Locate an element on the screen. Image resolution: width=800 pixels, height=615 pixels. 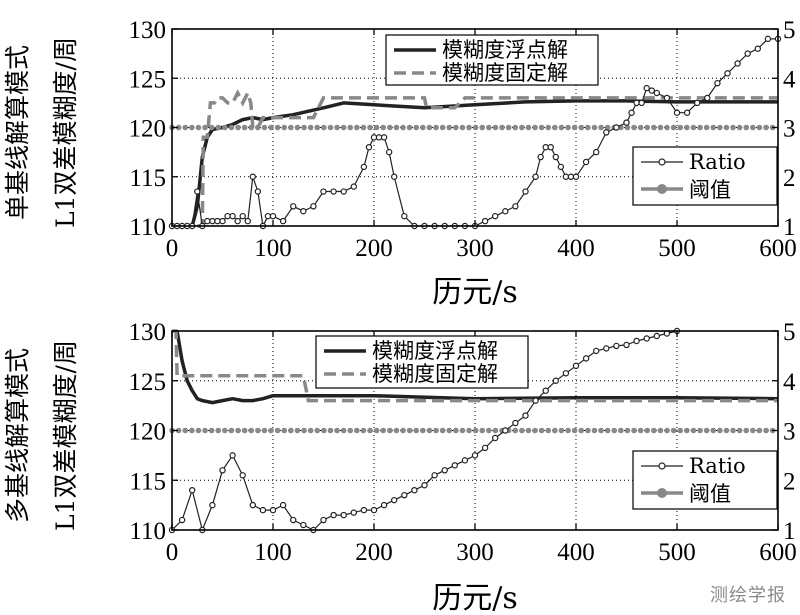
legend-fixed-label: 模糊度固定解 is located at coordinates (505, 73).